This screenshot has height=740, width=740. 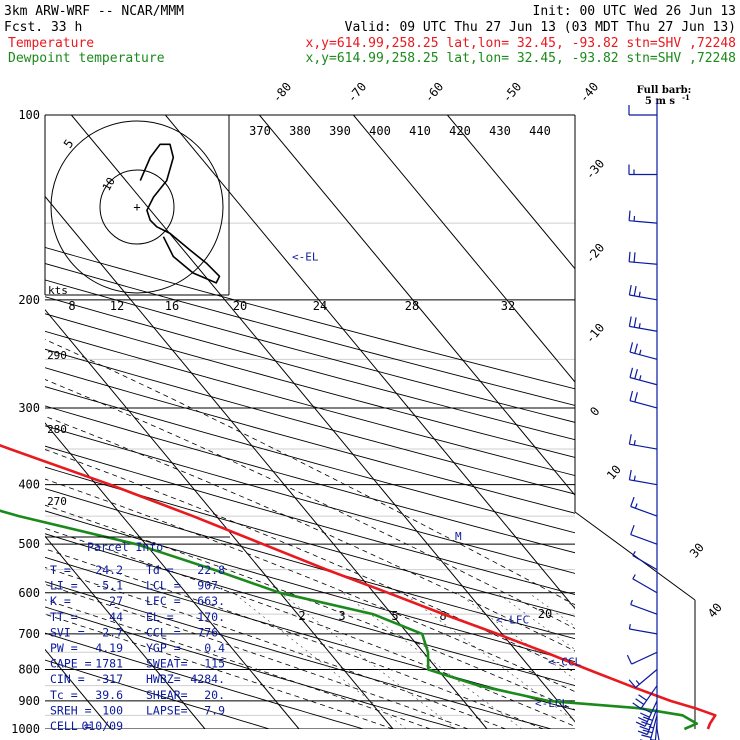 What do you see at coordinates (94, 11) in the screenshot?
I see `model-title: 3km ARW-WRF -- NCAR/MMM` at bounding box center [94, 11].